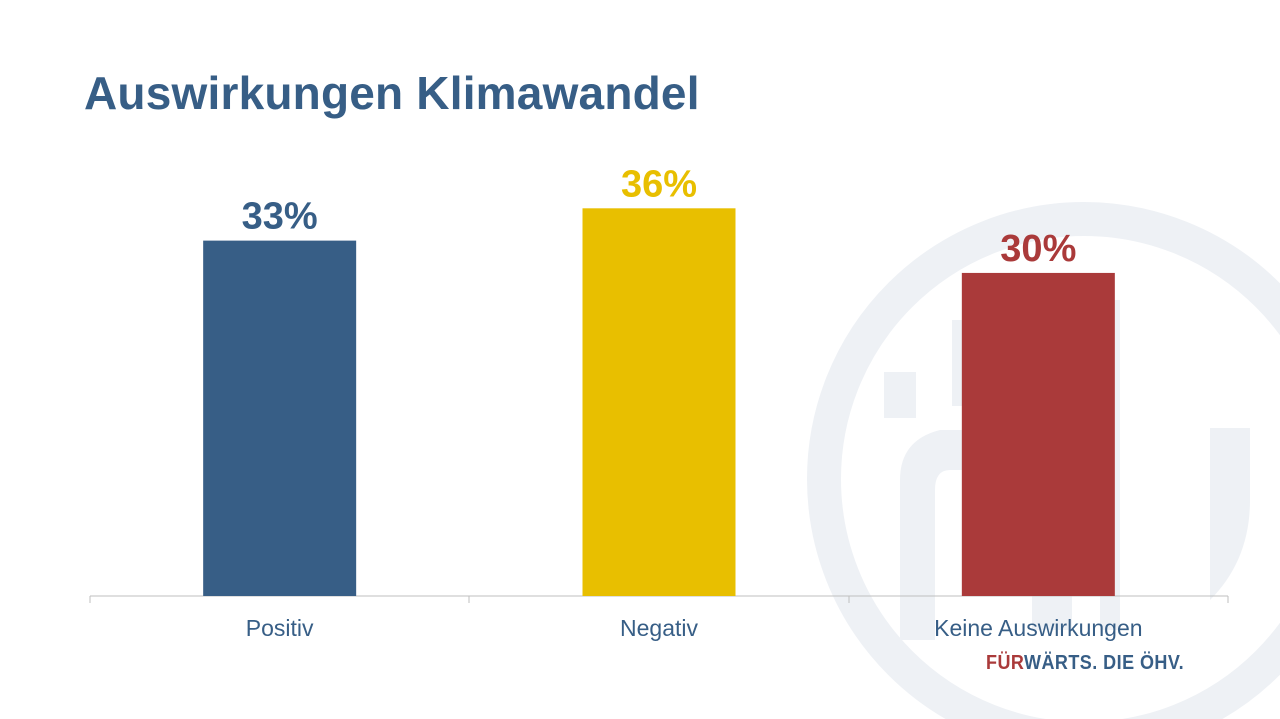  What do you see at coordinates (280, 628) in the screenshot?
I see `x-tick-label: Positiv` at bounding box center [280, 628].